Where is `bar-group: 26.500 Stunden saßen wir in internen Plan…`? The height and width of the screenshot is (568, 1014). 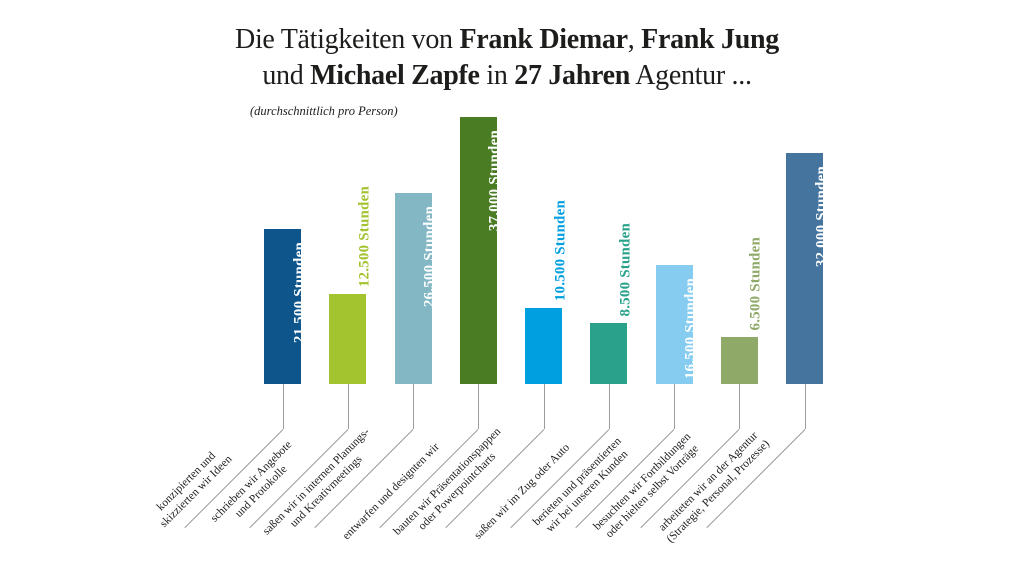 bar-group: 26.500 Stunden saßen wir in internen Plan… is located at coordinates (349, 365).